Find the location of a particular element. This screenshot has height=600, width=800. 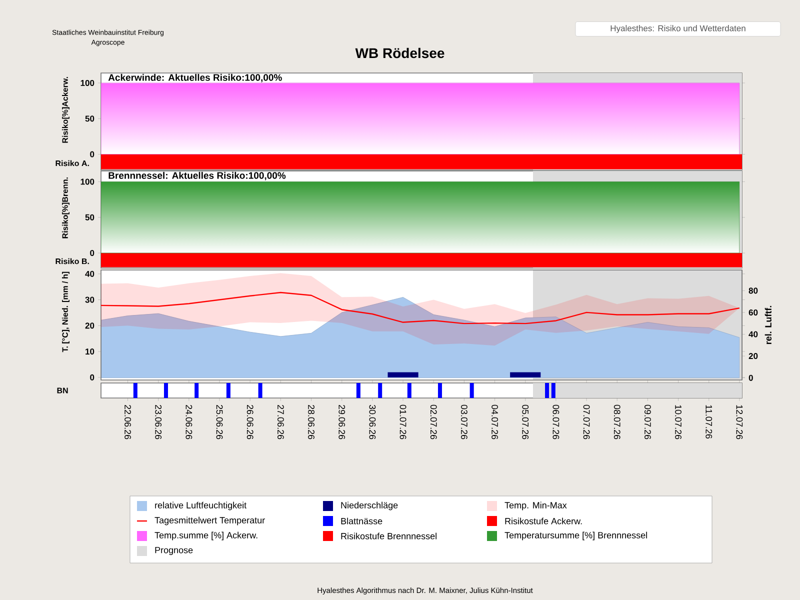

y2-tick-label: 40 is located at coordinates (753, 334).